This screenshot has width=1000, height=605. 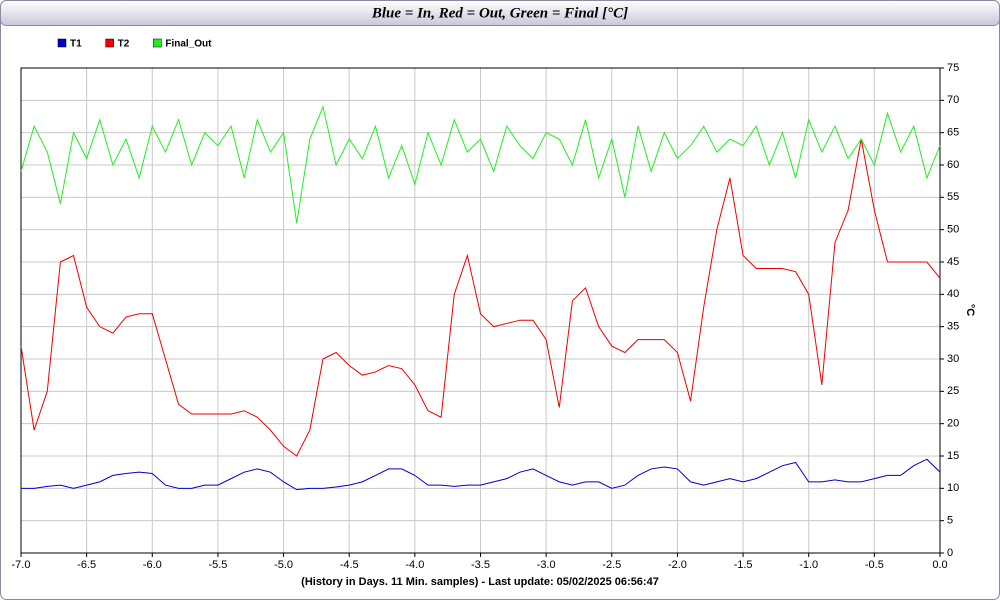 I want to click on legend-label: T2, so click(x=124, y=44).